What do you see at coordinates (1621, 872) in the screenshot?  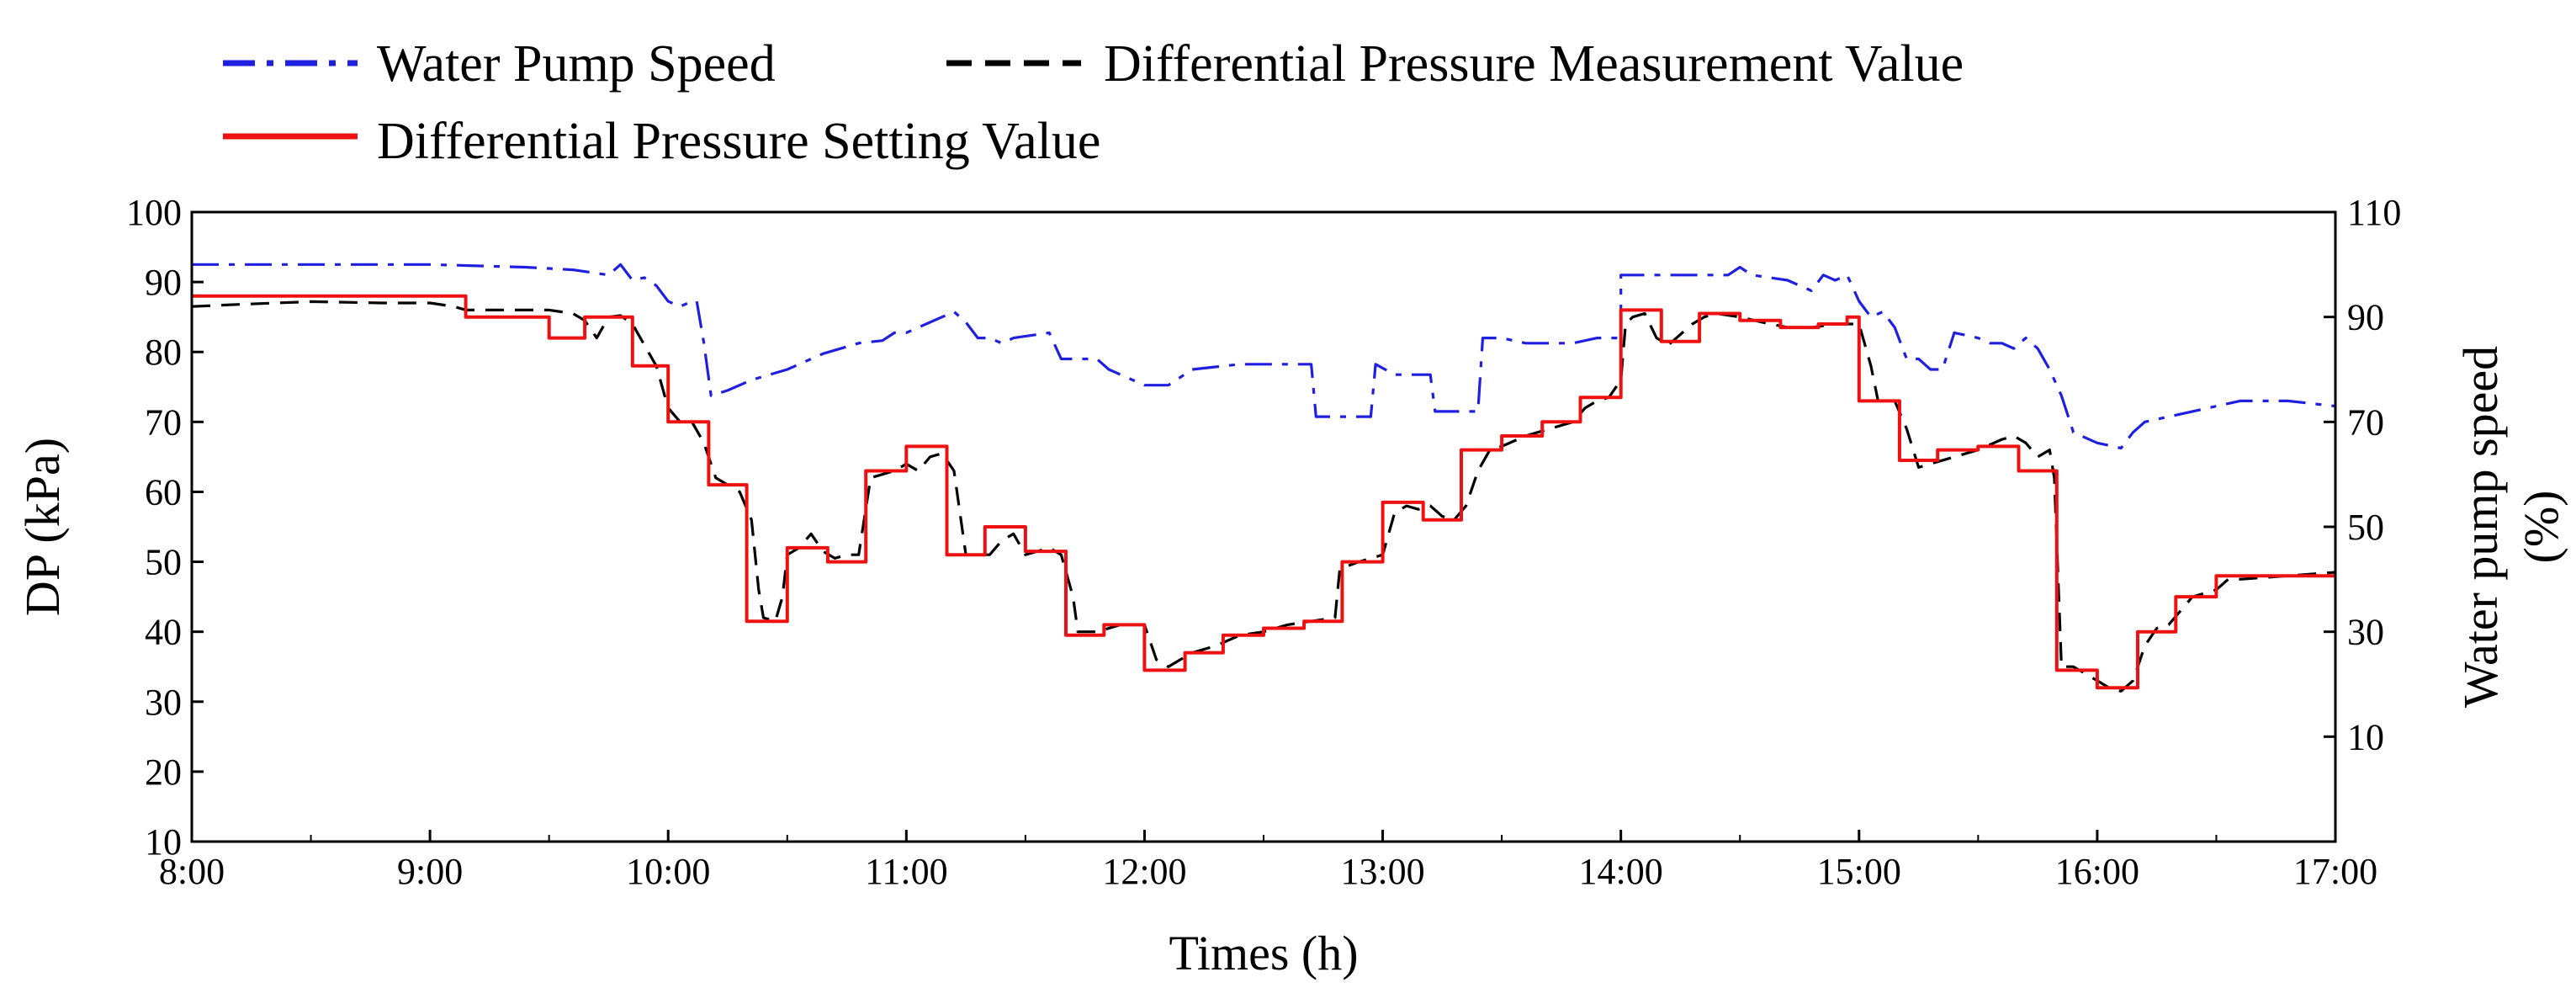 I see `x-tick-label: 14:00` at bounding box center [1621, 872].